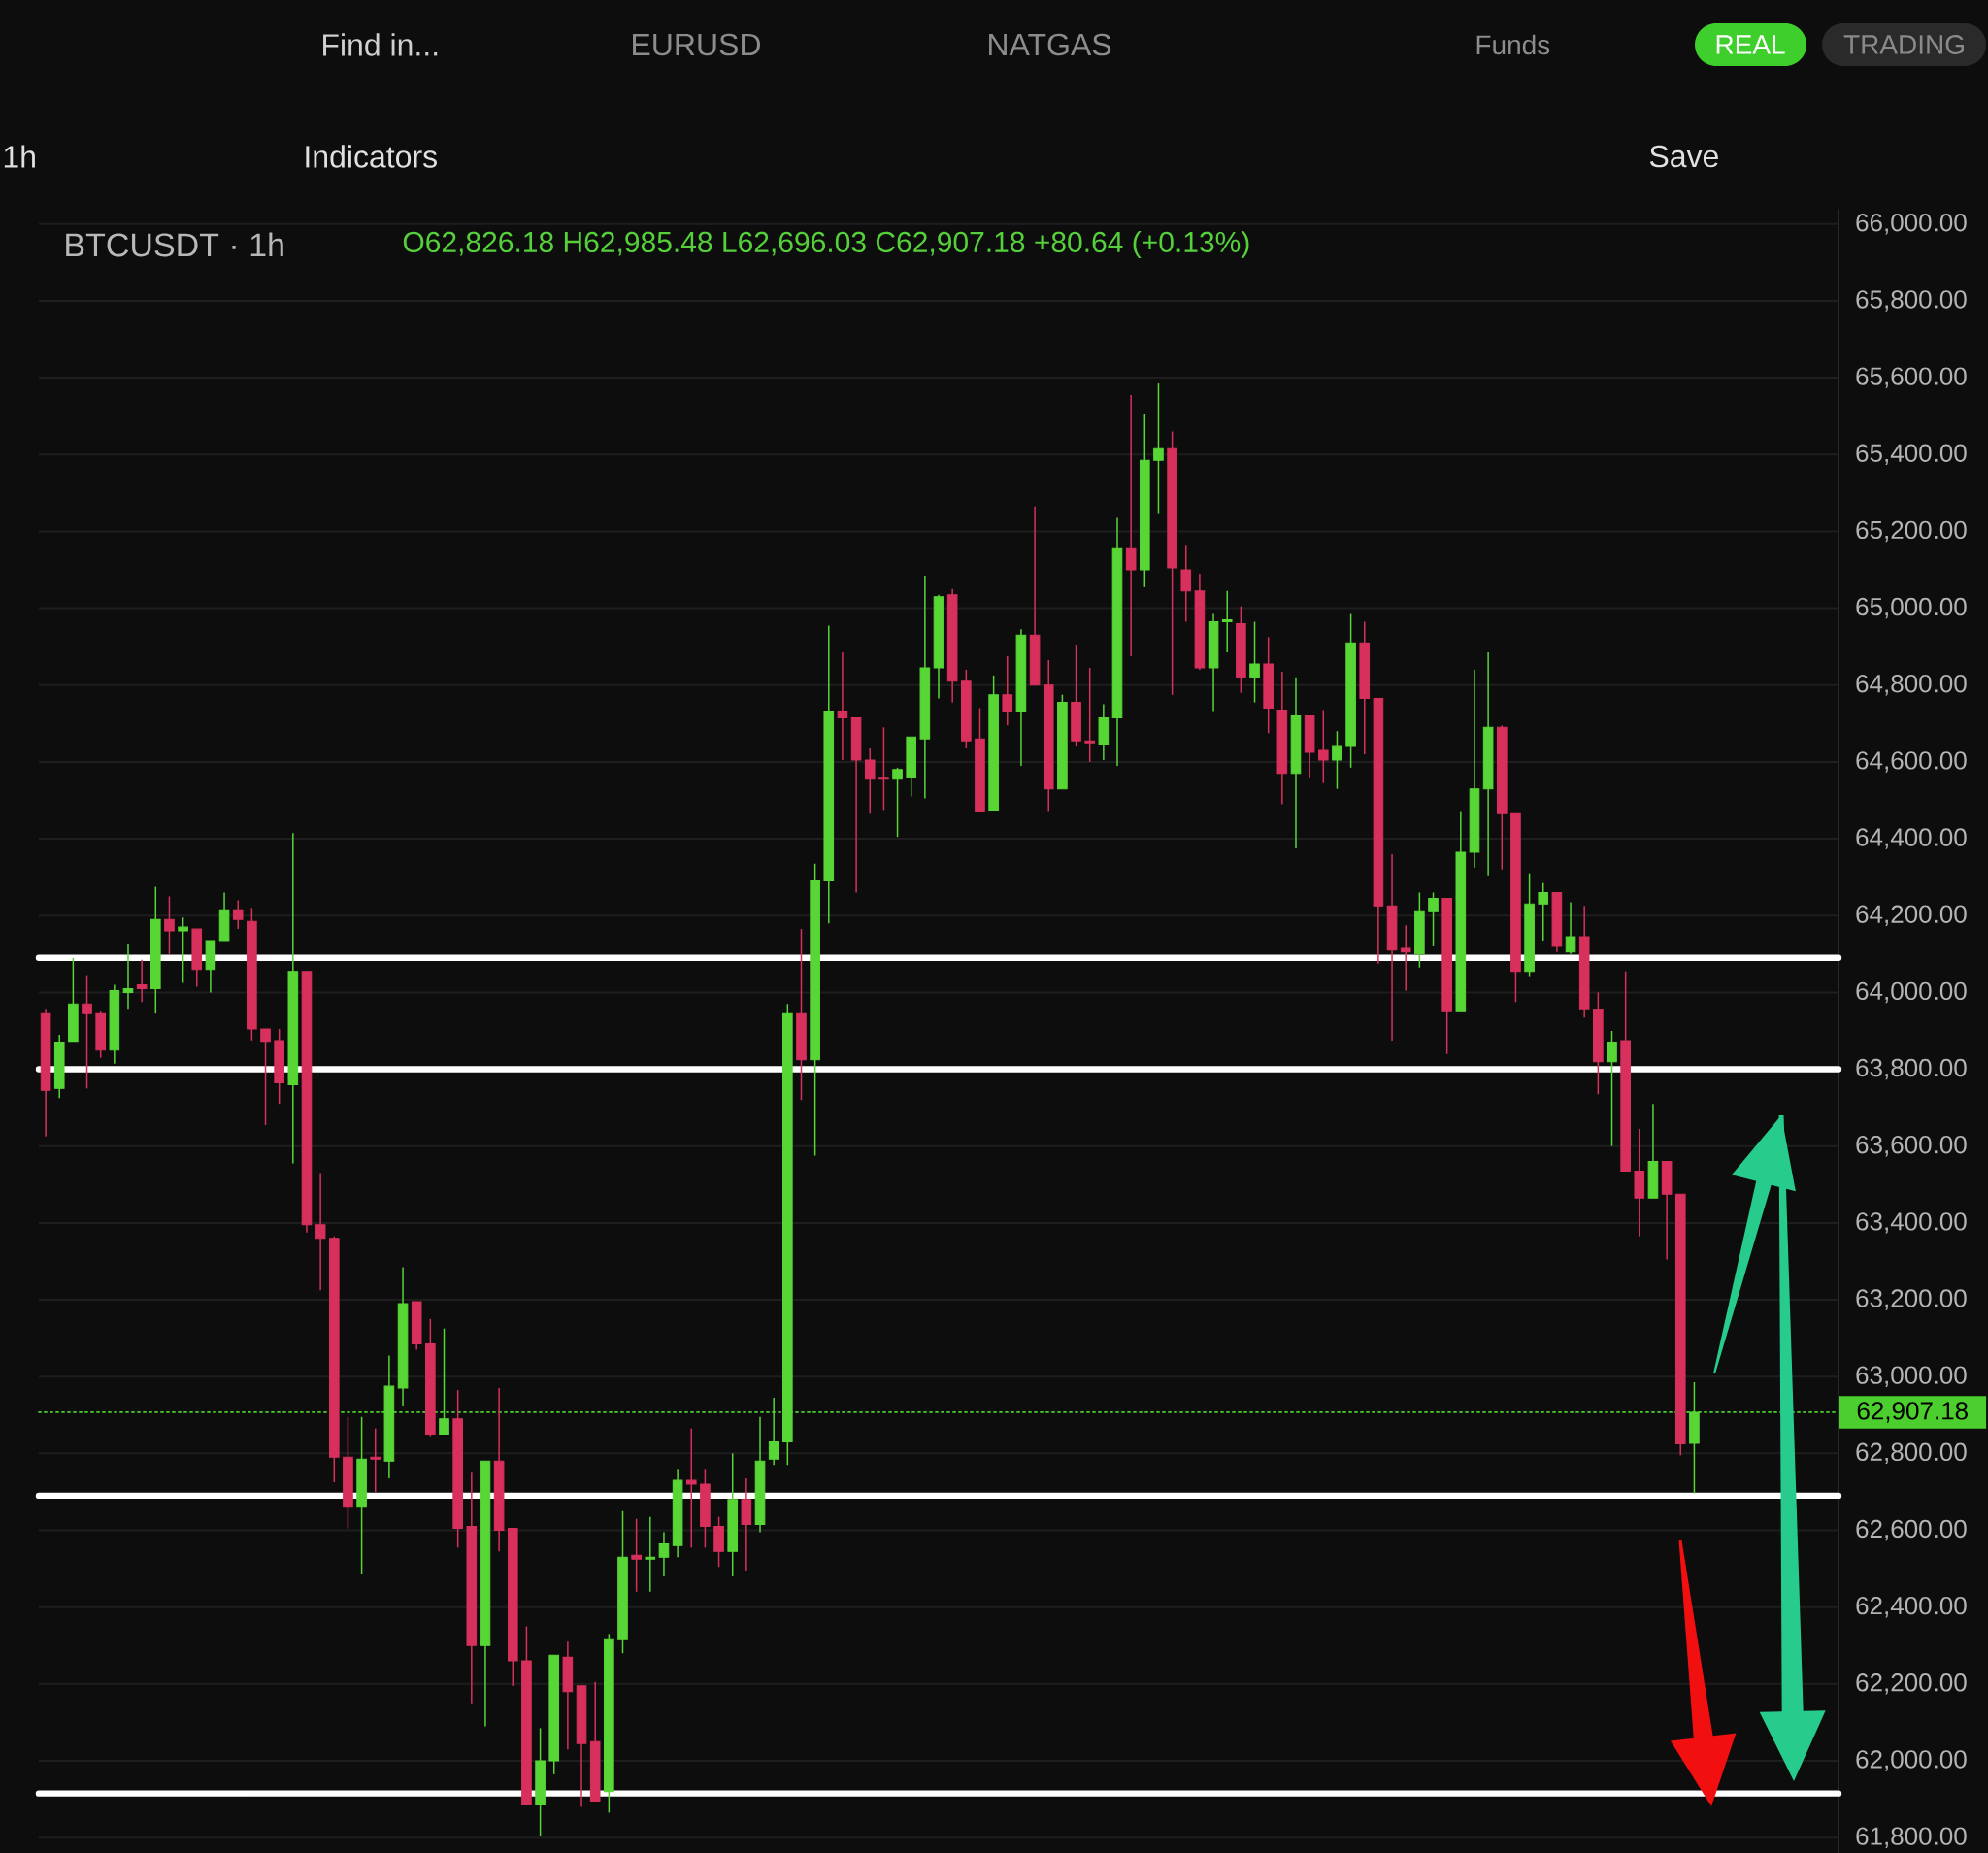 This screenshot has width=1988, height=1853. I want to click on text: Indicators, so click(372, 156).